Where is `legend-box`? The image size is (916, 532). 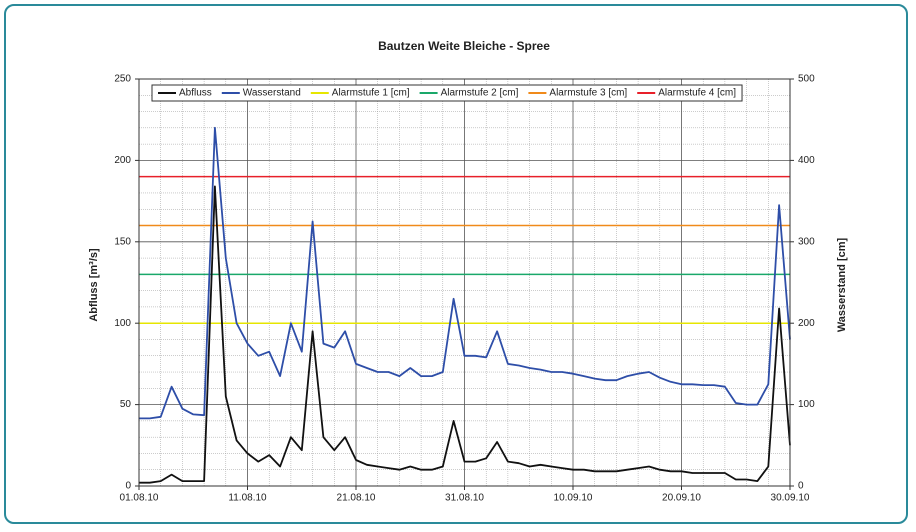
legend-box is located at coordinates (447, 93).